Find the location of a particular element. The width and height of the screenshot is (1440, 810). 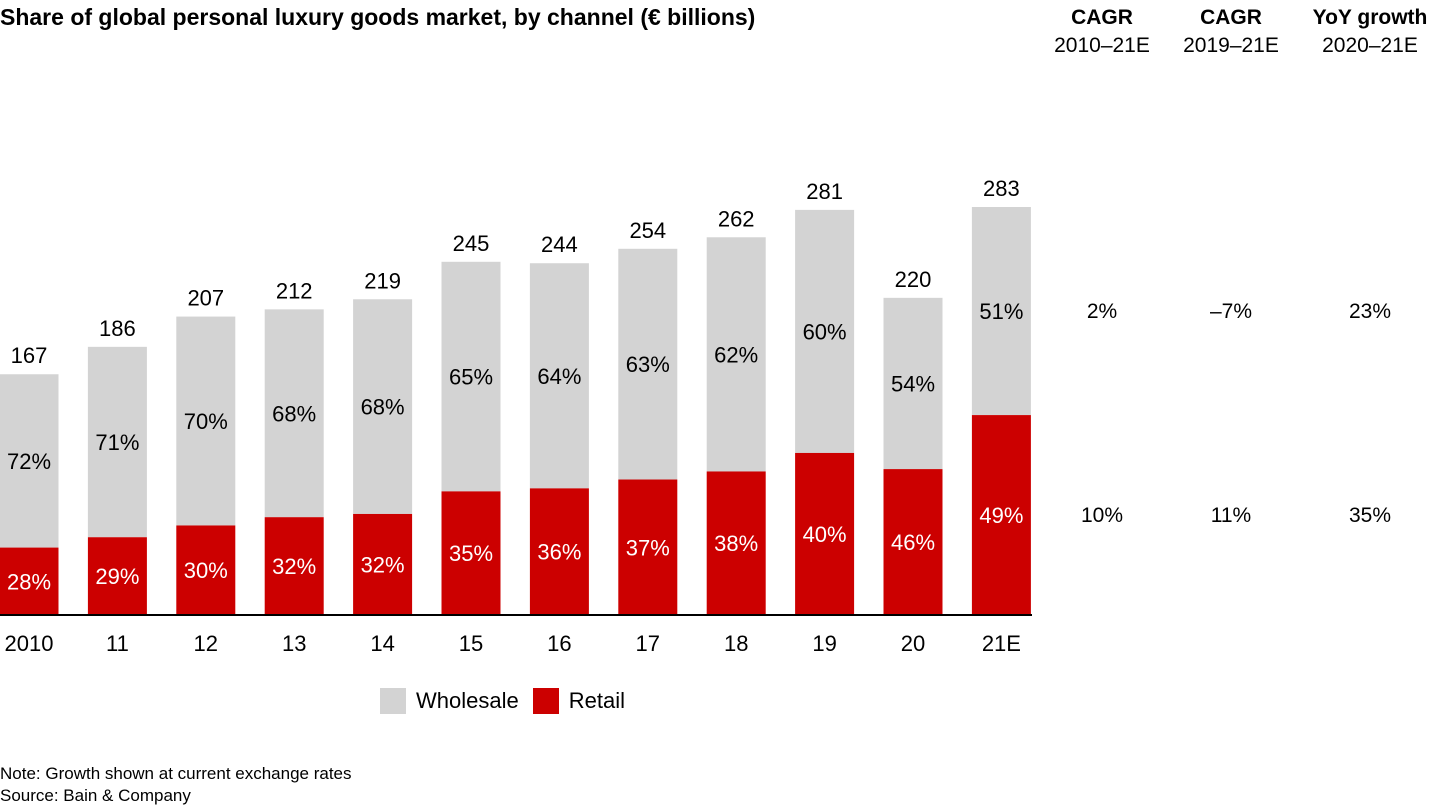

data-label-total: 212 is located at coordinates (294, 290).